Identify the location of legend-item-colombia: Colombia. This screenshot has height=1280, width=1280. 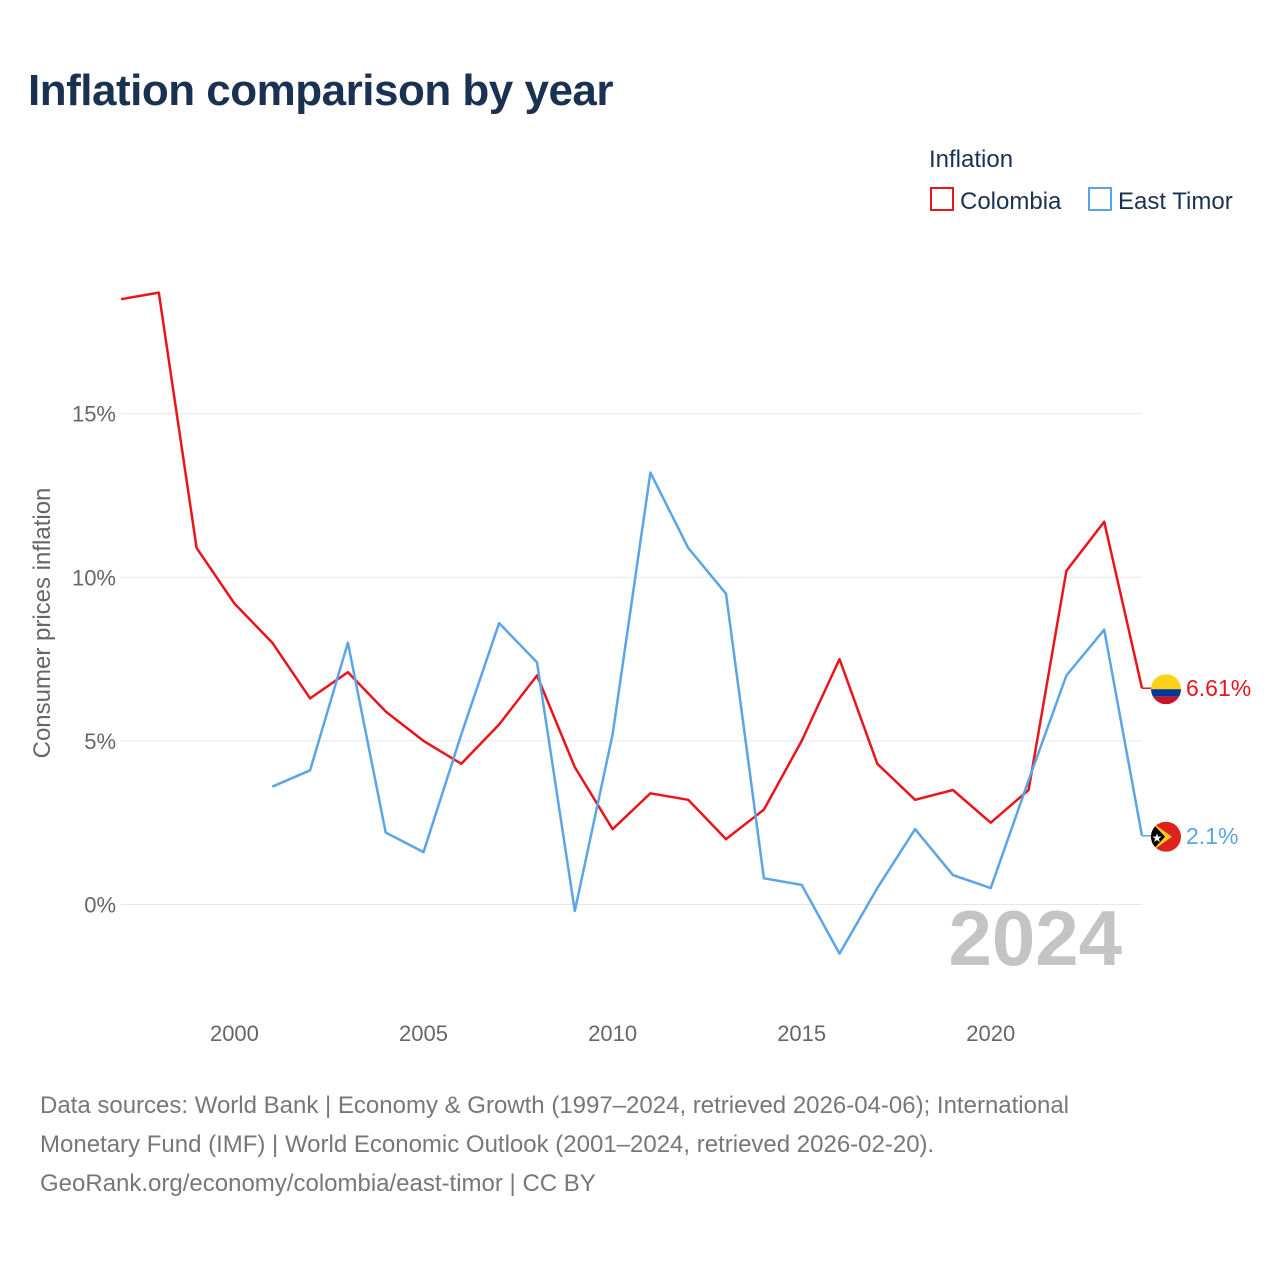
(996, 201).